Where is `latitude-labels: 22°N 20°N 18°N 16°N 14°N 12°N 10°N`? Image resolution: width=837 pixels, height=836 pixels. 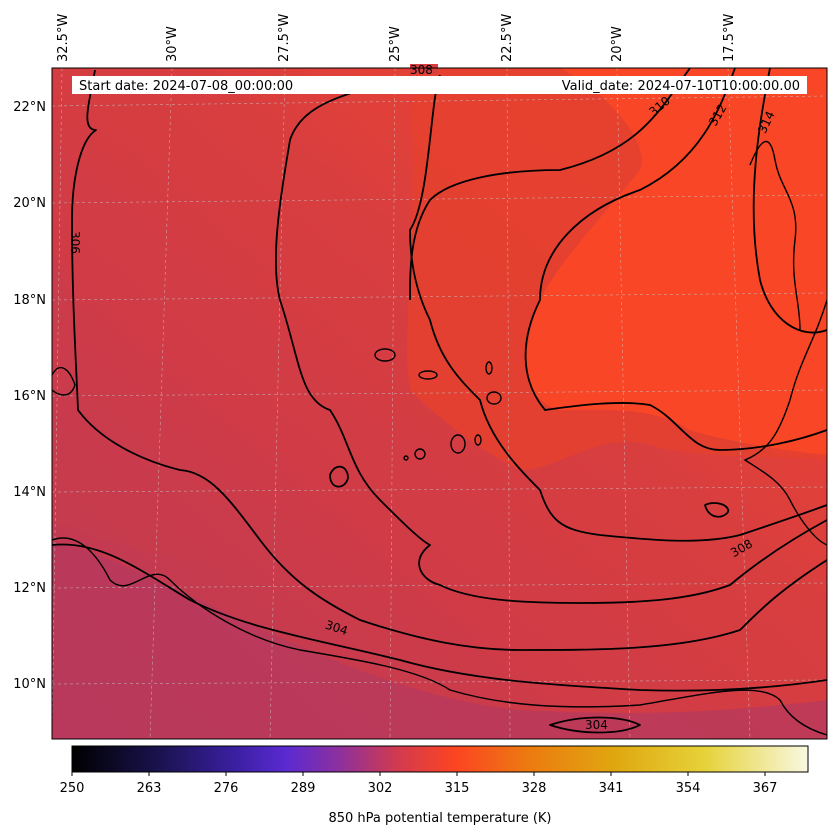 latitude-labels: 22°N 20°N 18°N 16°N 14°N 12°N 10°N is located at coordinates (29, 396).